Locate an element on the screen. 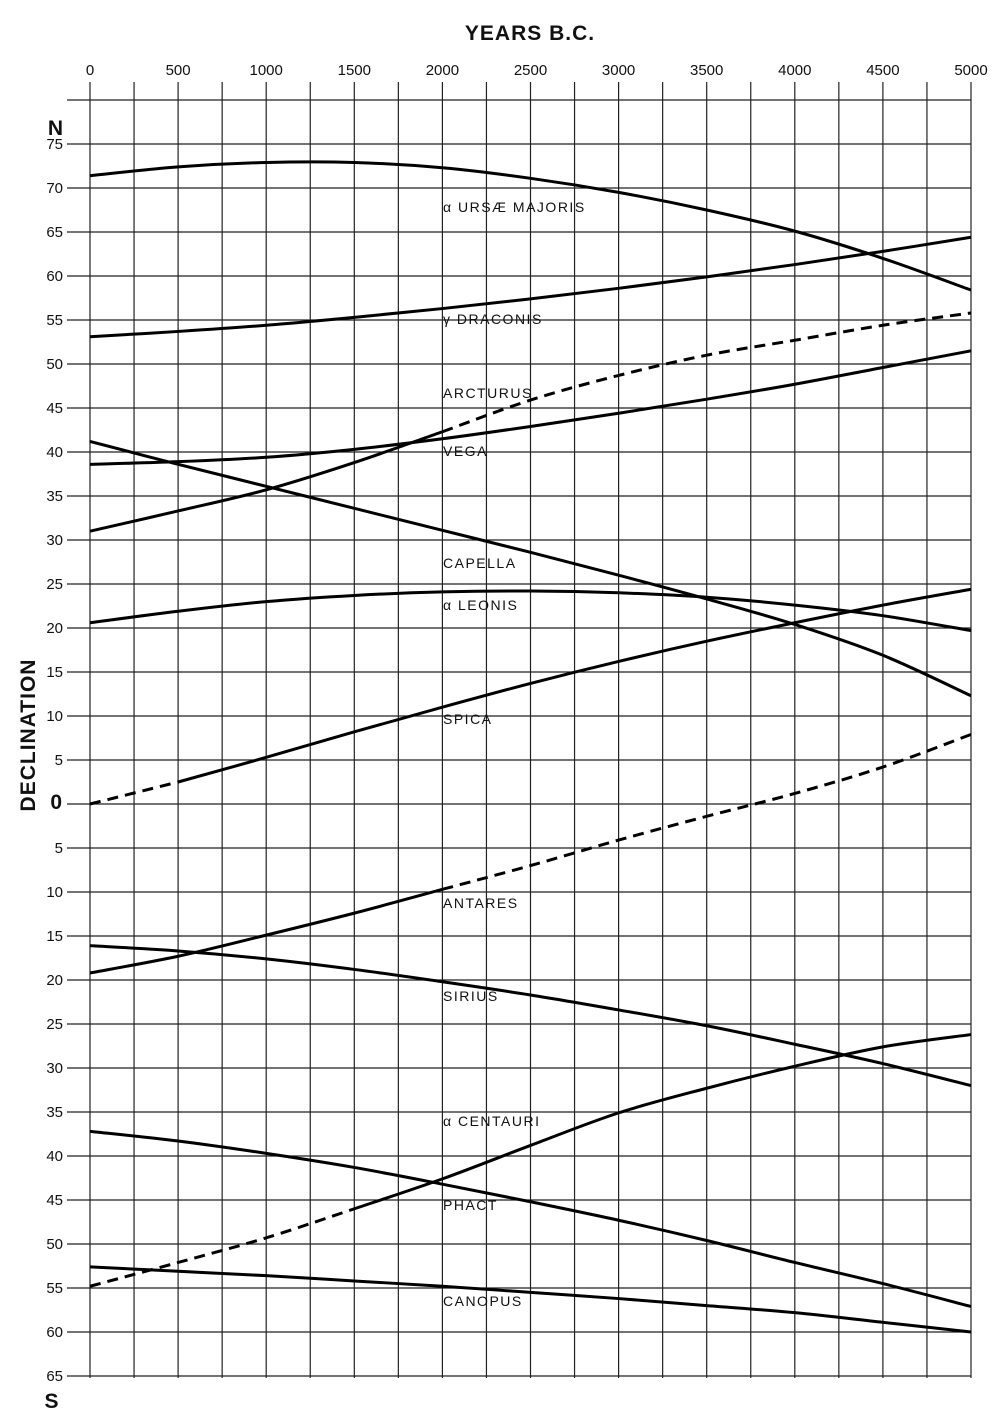 Image resolution: width=1000 pixels, height=1417 pixels. north-label: N is located at coordinates (56, 128).